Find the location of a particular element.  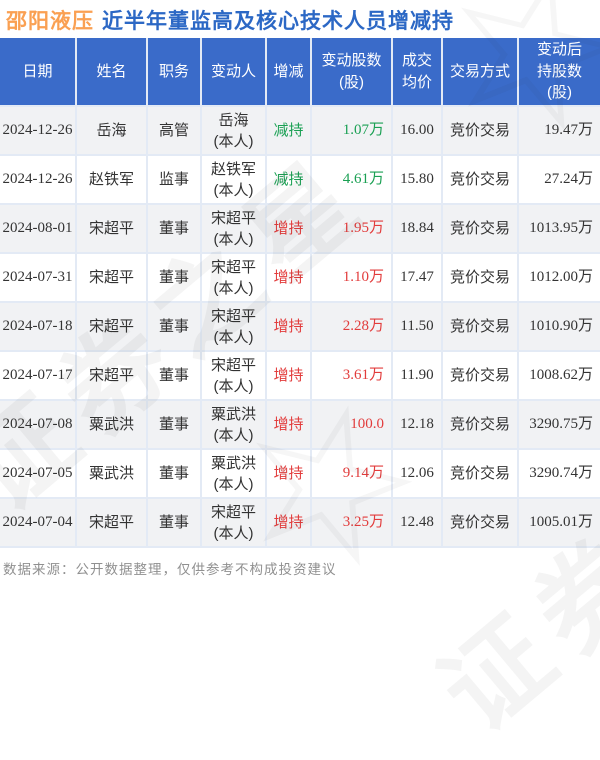

cell-name: 岳海 is located at coordinates (111, 130).